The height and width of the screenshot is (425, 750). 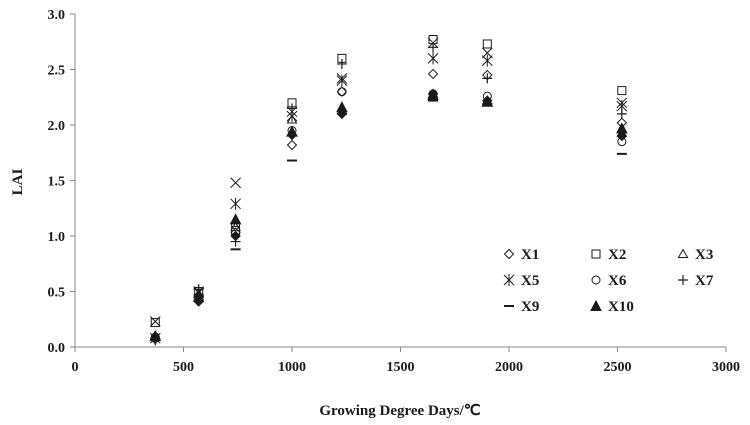 What do you see at coordinates (57, 71) in the screenshot?
I see `y-tick-label: 2.5` at bounding box center [57, 71].